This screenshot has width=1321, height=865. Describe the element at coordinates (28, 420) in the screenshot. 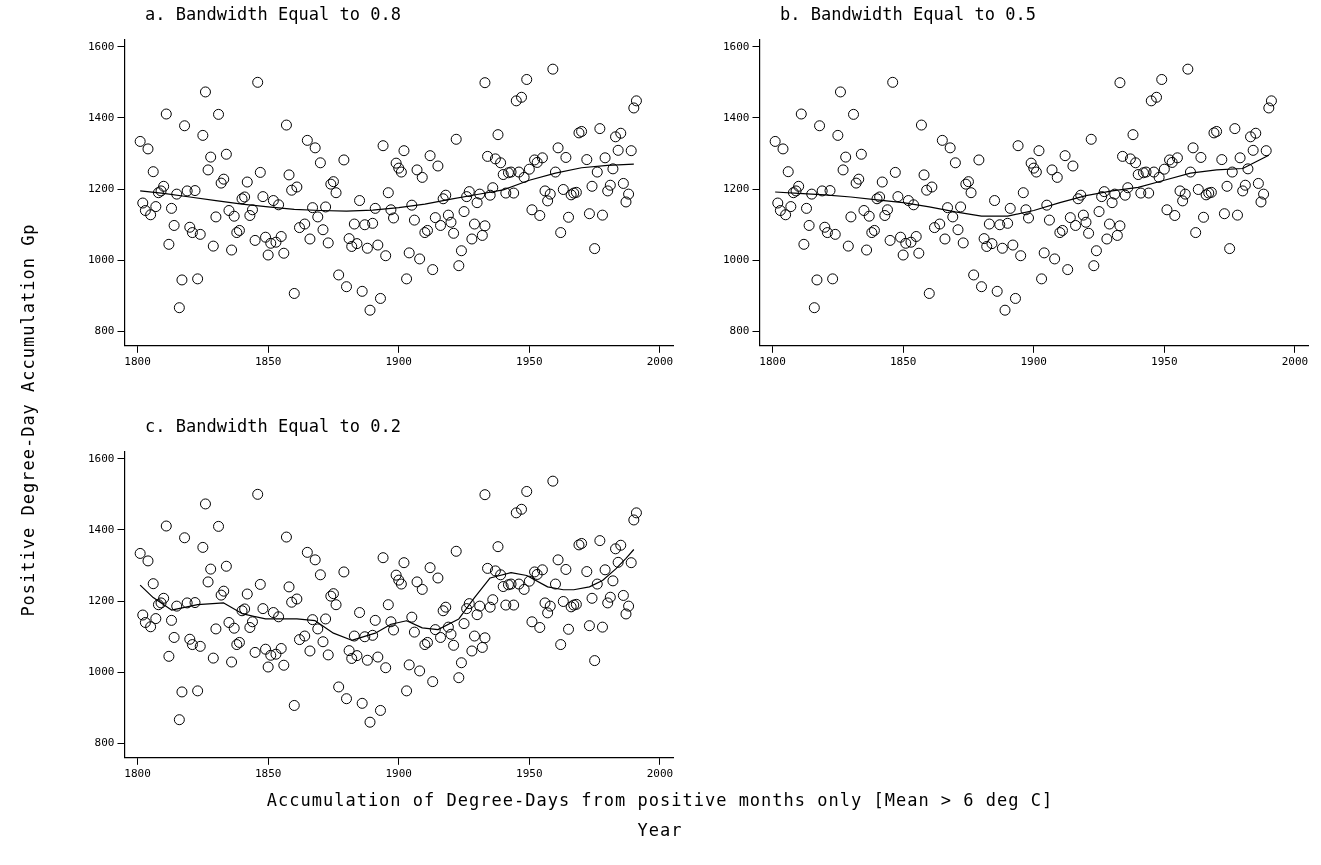

I see `y-axis-title: Positive Degree-Day Accumulation Gp` at that location.